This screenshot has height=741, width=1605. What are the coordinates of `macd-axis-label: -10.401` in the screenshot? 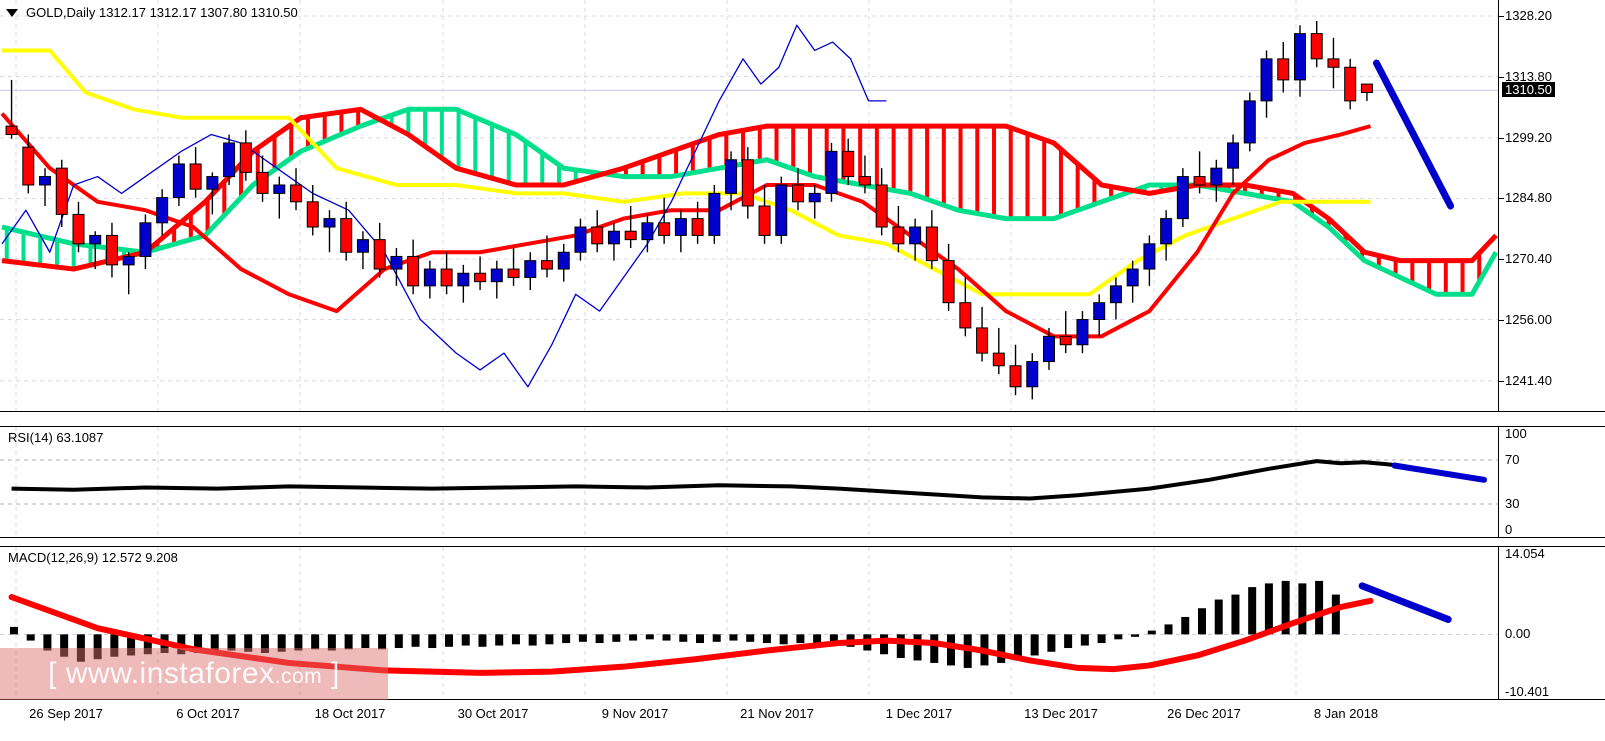 It's located at (1527, 691).